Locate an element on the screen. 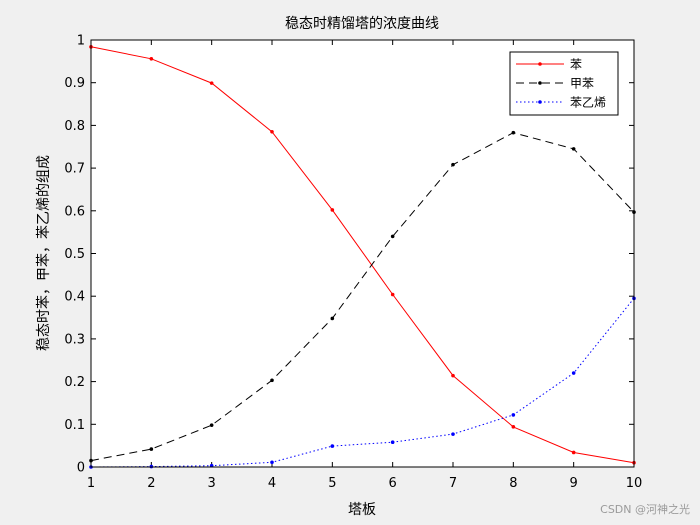  y-tick-label: 0.8 is located at coordinates (74, 126).